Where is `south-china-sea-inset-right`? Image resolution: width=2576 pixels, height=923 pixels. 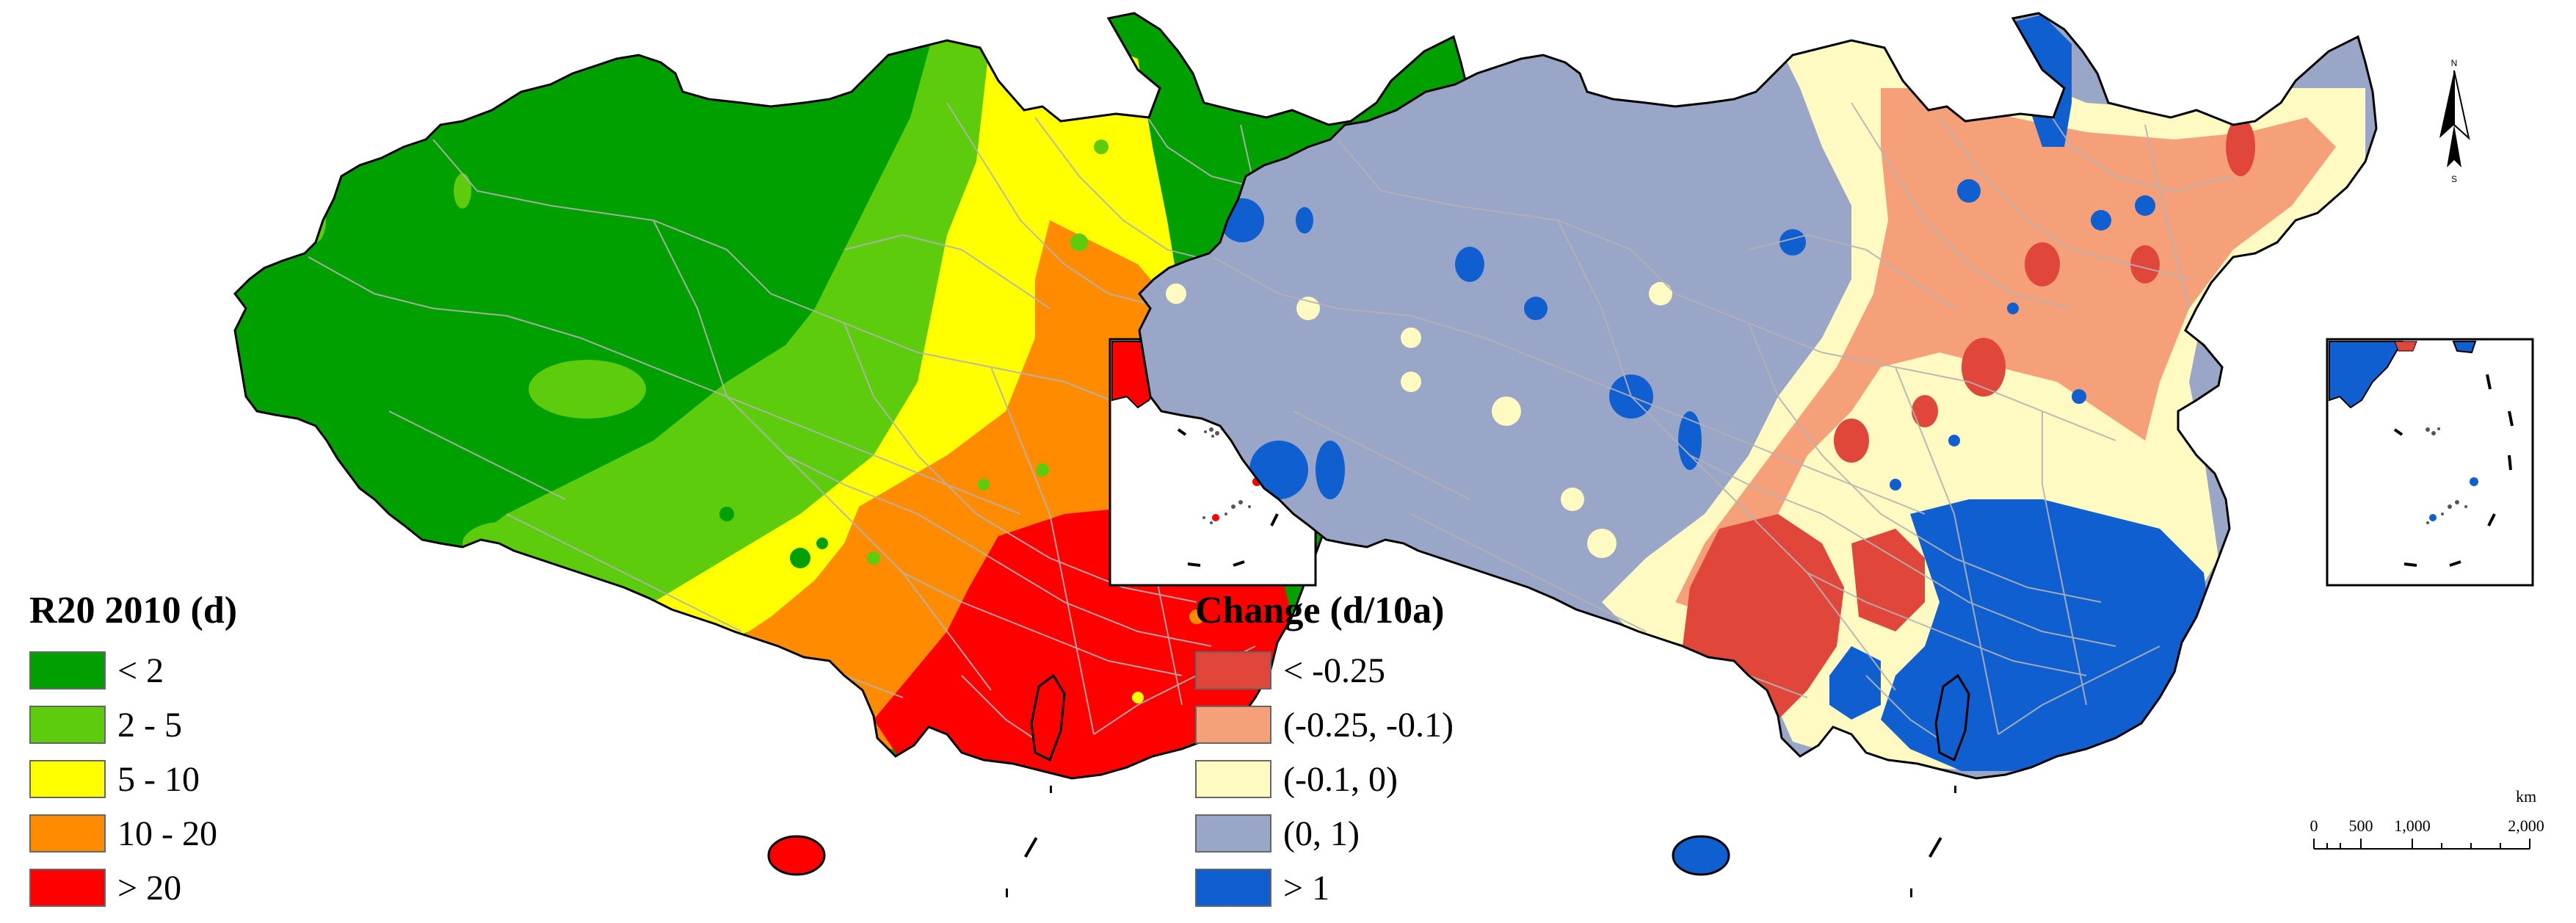
south-china-sea-inset-right is located at coordinates (2430, 463).